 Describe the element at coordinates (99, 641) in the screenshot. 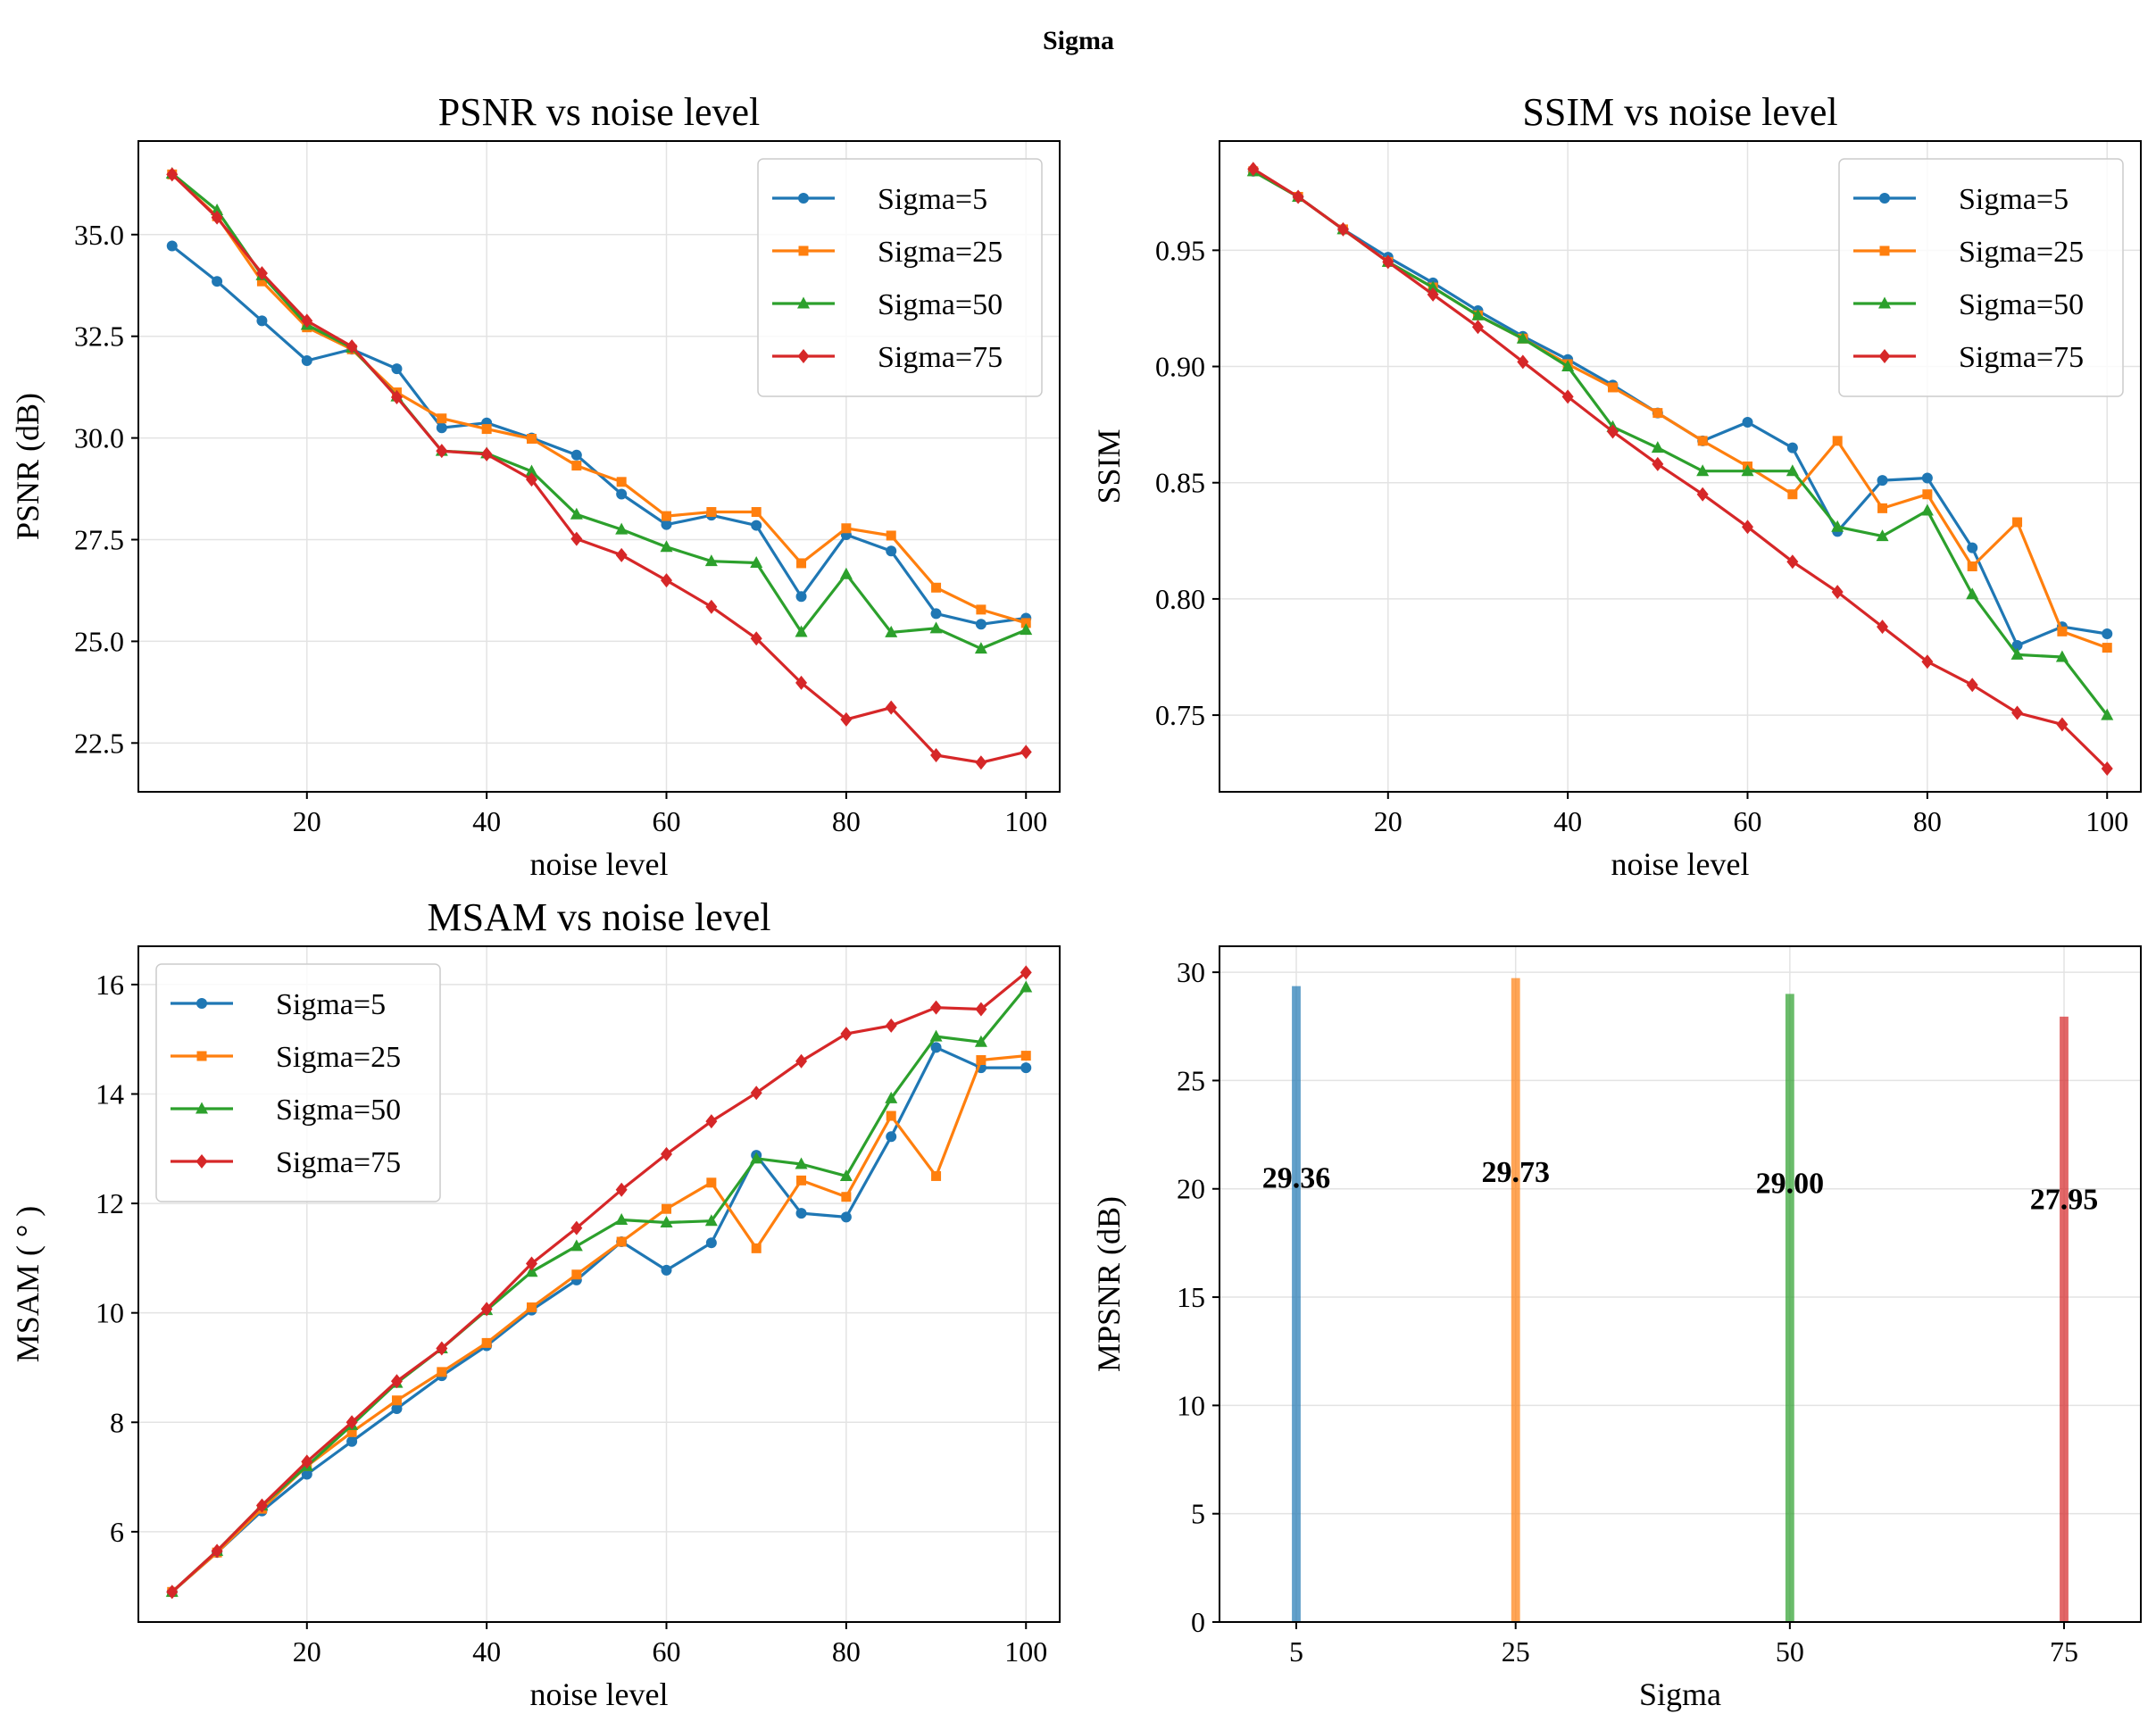

I see `y-tick-label: 25.0` at that location.